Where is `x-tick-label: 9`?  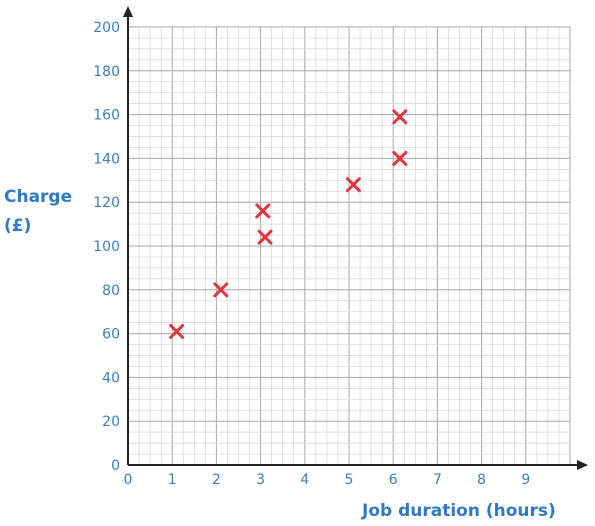
x-tick-label: 9 is located at coordinates (525, 480).